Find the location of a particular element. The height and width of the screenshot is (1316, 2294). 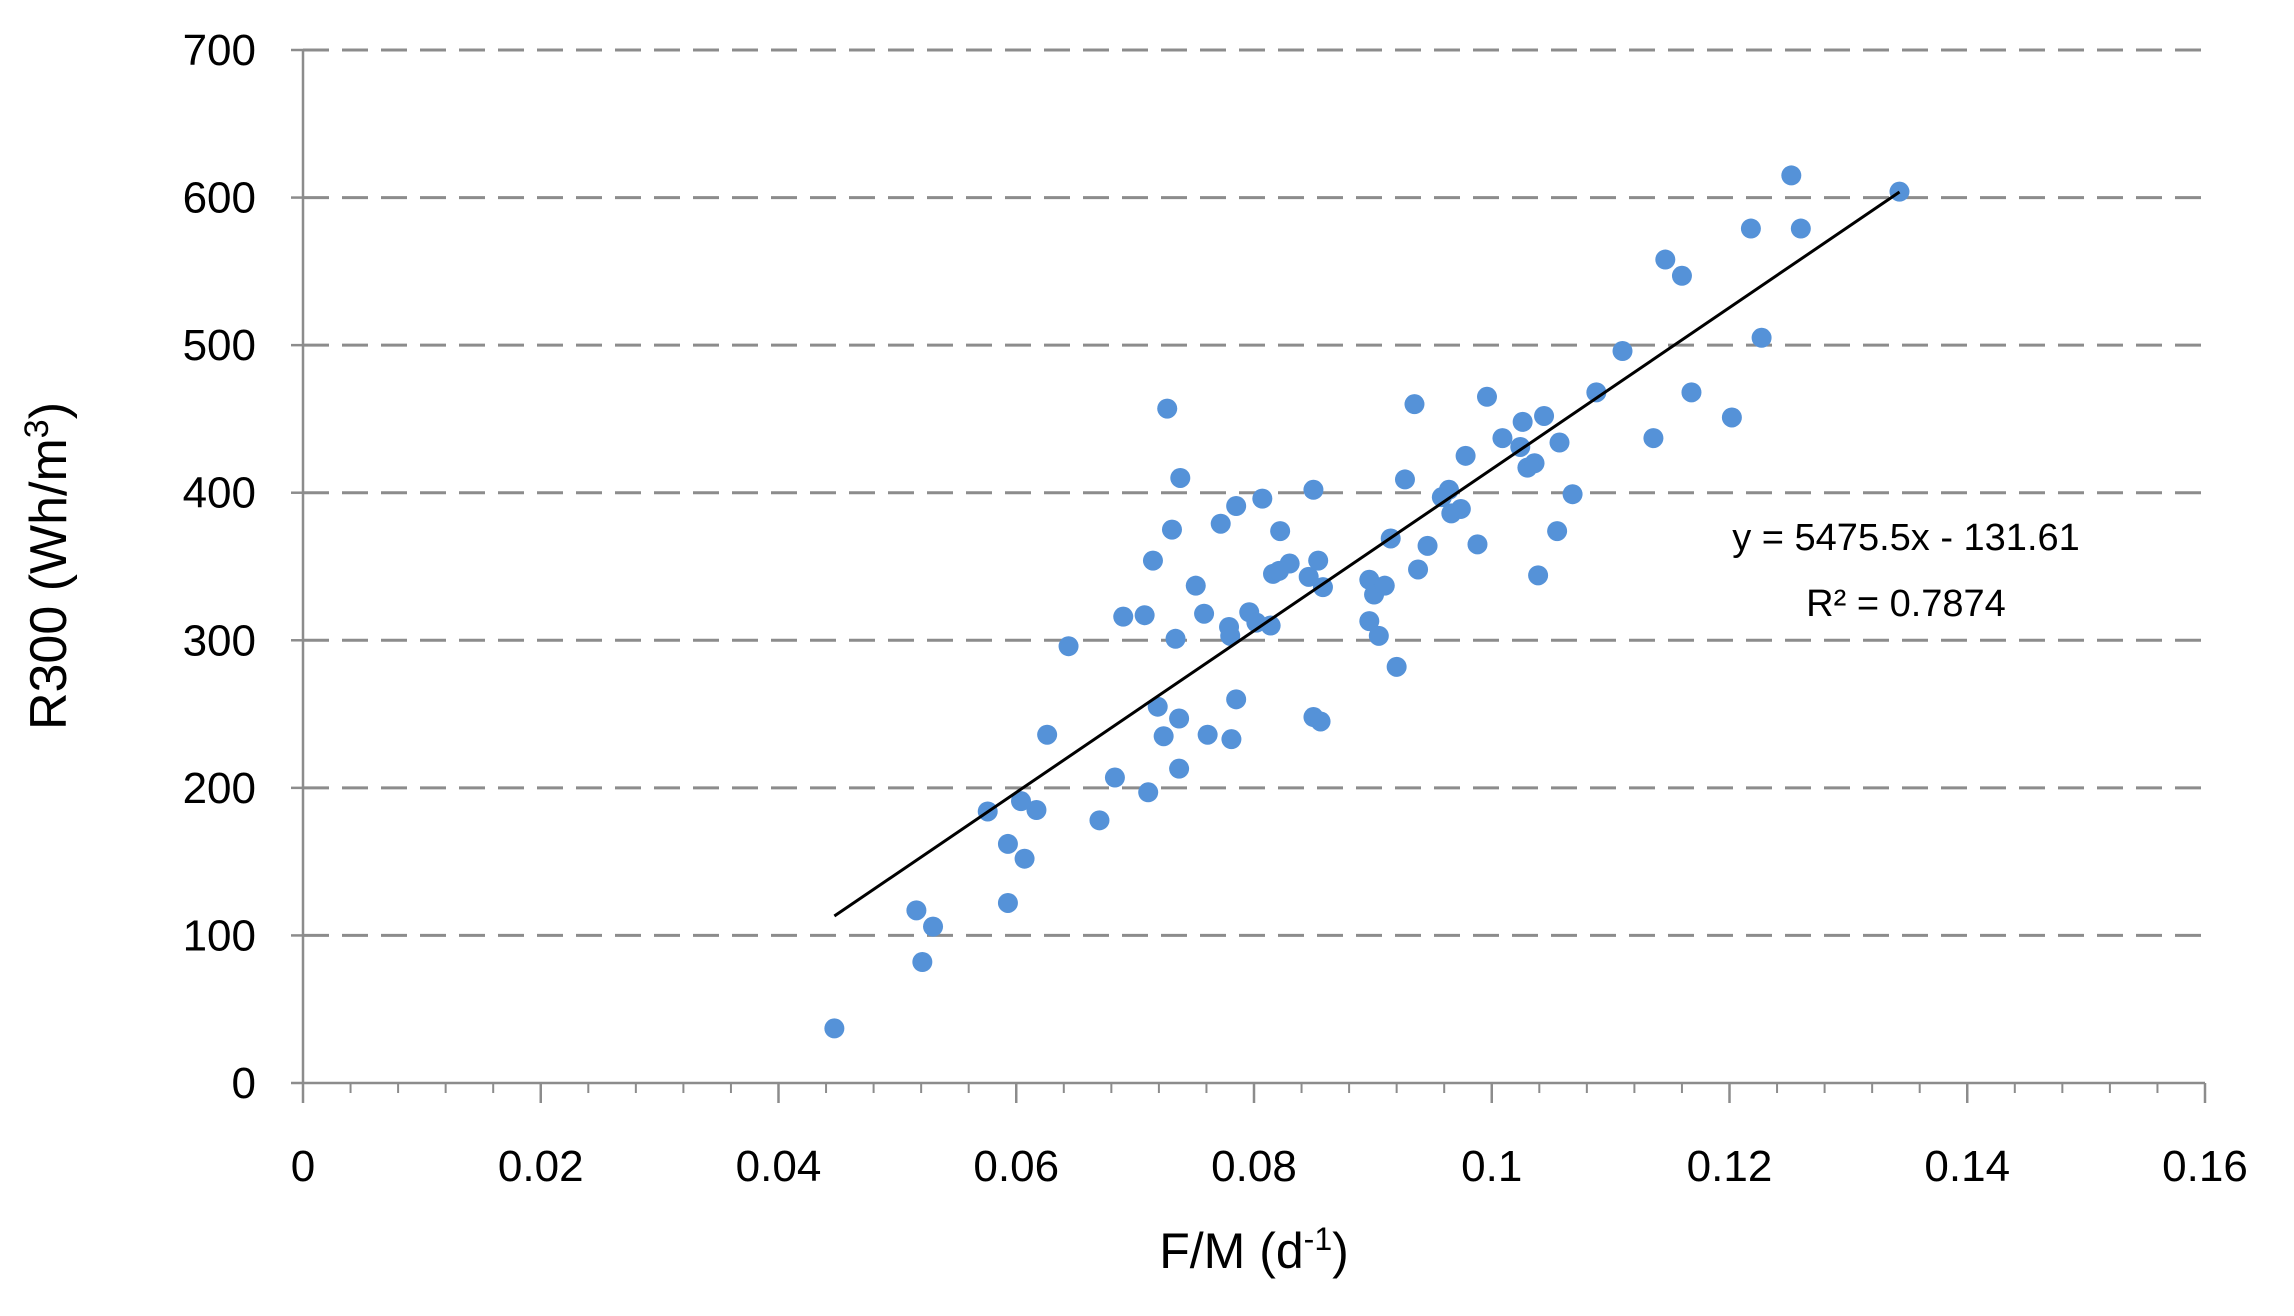

x-axis-title-sup: -1 is located at coordinates (1318, 1239).